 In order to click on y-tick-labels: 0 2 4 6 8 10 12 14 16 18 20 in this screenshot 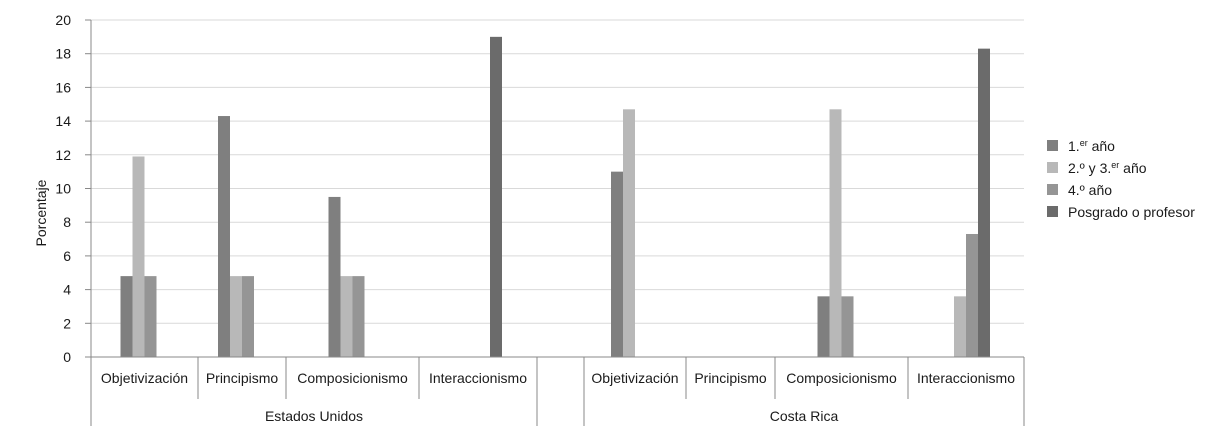, I will do `click(63, 188)`.